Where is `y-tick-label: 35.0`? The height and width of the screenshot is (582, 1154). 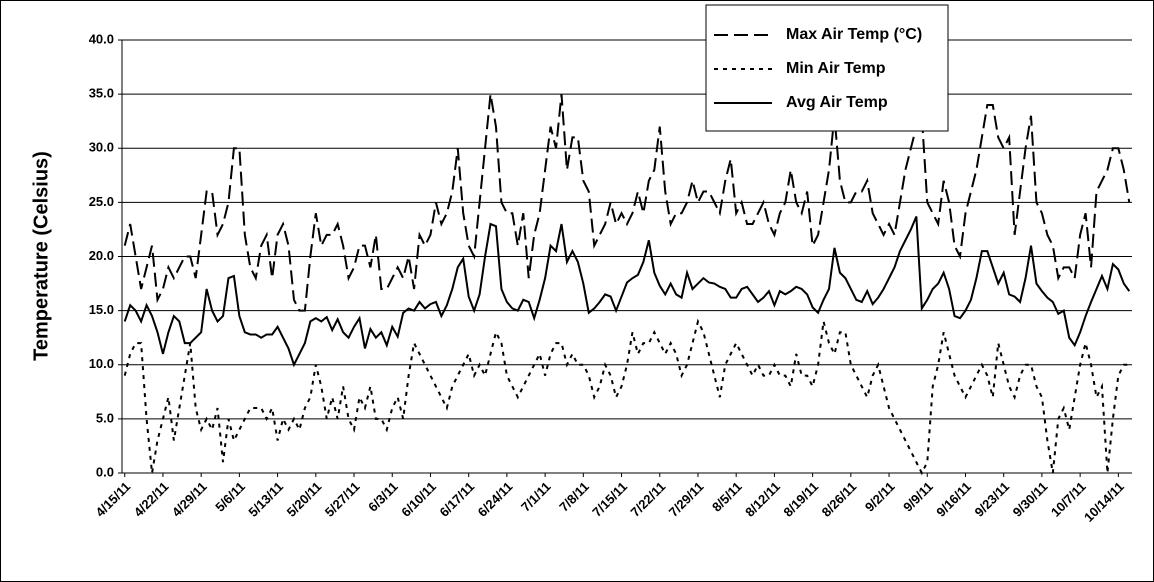
y-tick-label: 35.0 is located at coordinates (101, 93).